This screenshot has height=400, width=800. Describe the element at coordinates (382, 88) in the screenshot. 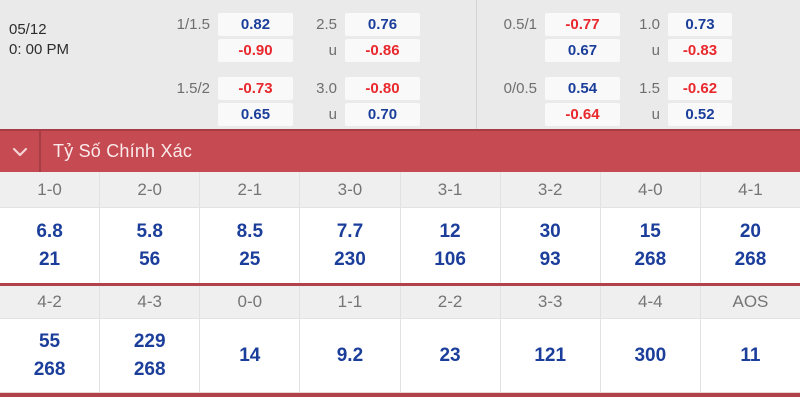

I see `odds-cell-over: -0.80` at that location.